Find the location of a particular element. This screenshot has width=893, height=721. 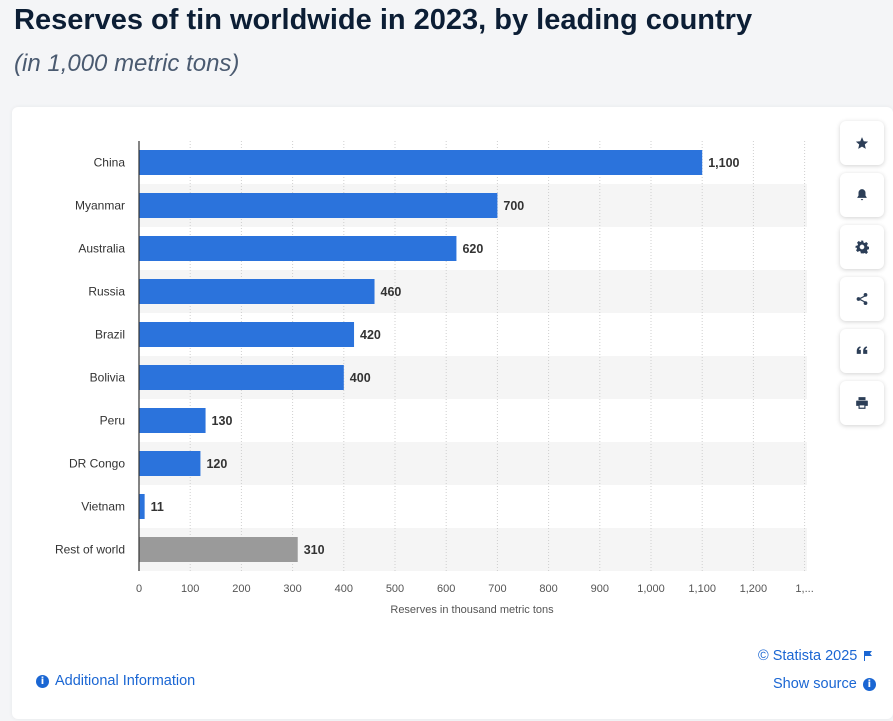

gear-icon is located at coordinates (862, 247).